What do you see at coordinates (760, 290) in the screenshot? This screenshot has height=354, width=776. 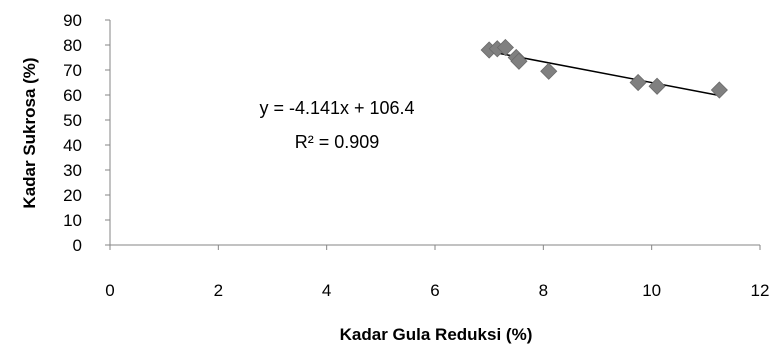 I see `x-tick-label: 12` at bounding box center [760, 290].